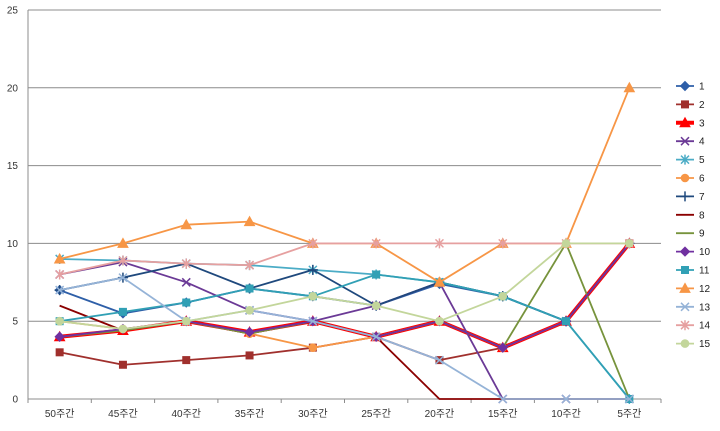 The image size is (720, 431). What do you see at coordinates (705, 252) in the screenshot?
I see `legend-label: 10` at bounding box center [705, 252].